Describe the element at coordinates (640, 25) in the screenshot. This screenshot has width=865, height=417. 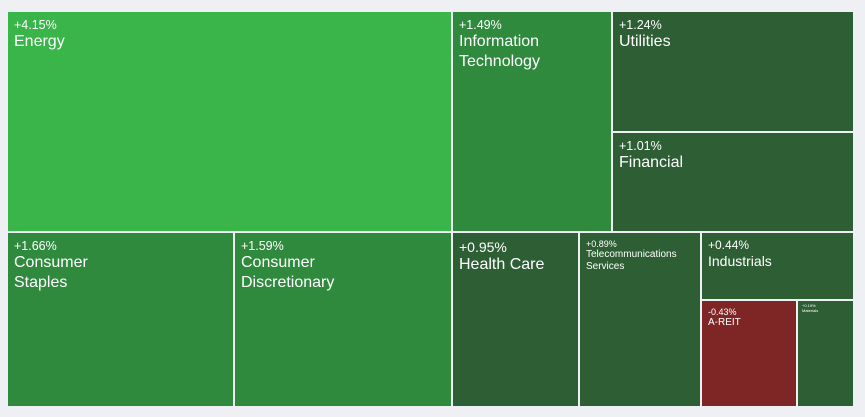
I see `tile-change-label: +1.24%` at that location.